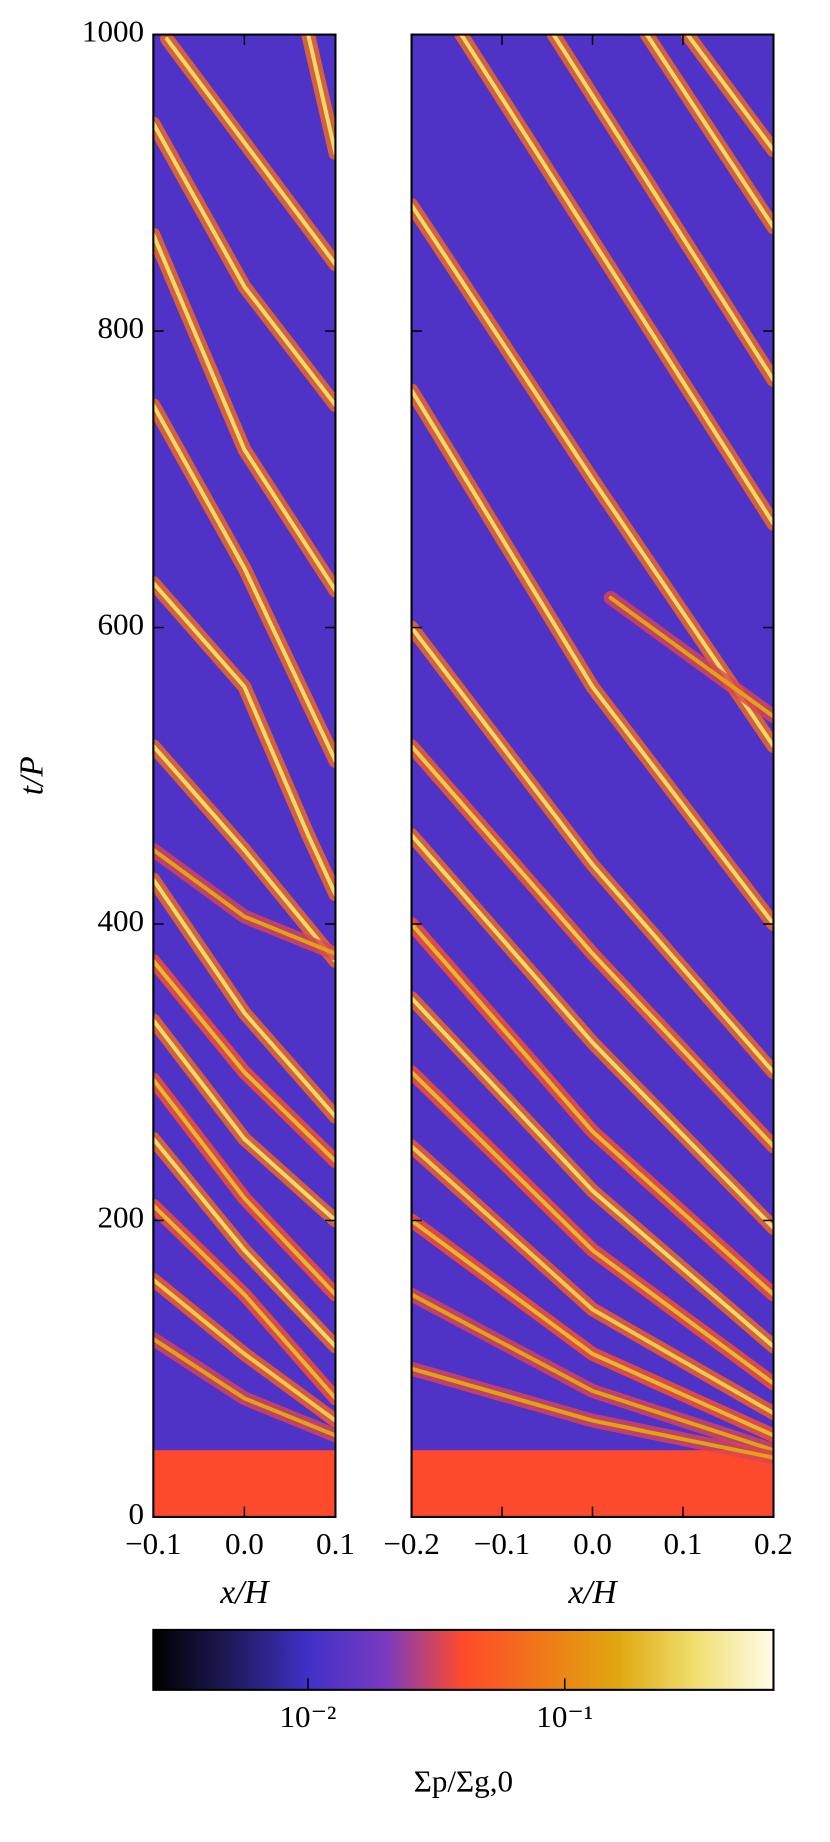 The image size is (830, 1842). What do you see at coordinates (120, 624) in the screenshot?
I see `y-tick-label: 600` at bounding box center [120, 624].